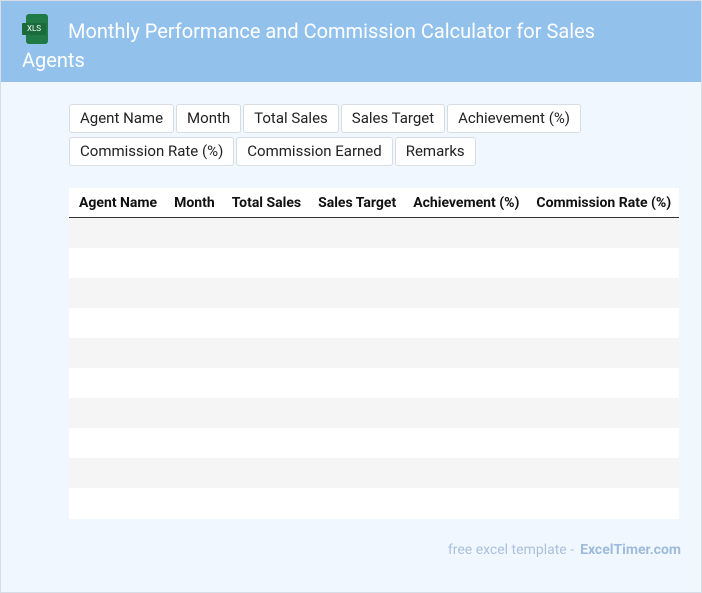  Describe the element at coordinates (314, 151) in the screenshot. I see `field-tag: Commission Earned` at that location.